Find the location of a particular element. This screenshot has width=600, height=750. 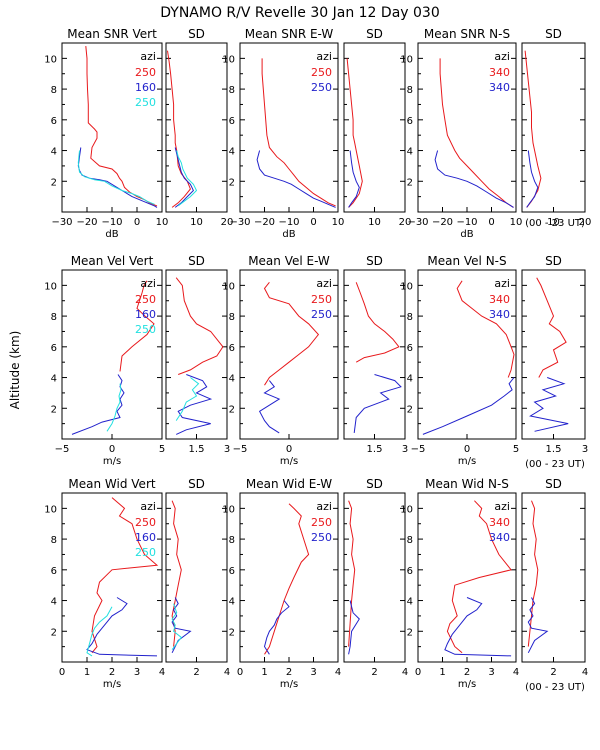

panel-title: Mean SNR E-W is located at coordinates (289, 34).